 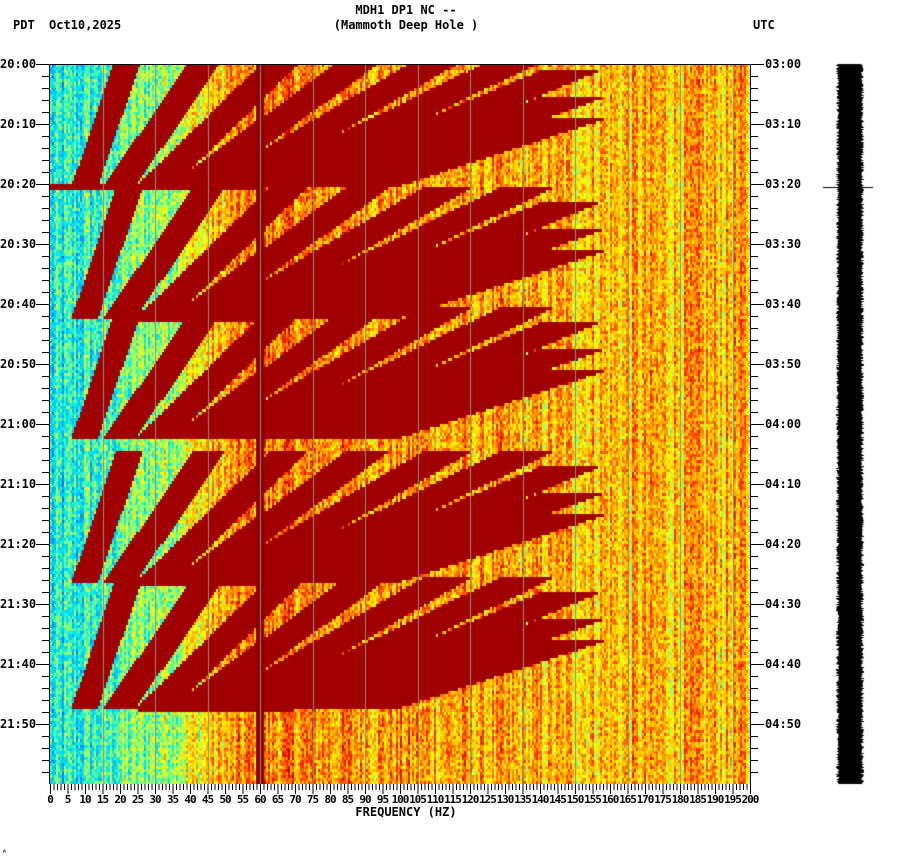 What do you see at coordinates (406, 25) in the screenshot?
I see `chart-title-location: (Mammoth Deep Hole )` at bounding box center [406, 25].